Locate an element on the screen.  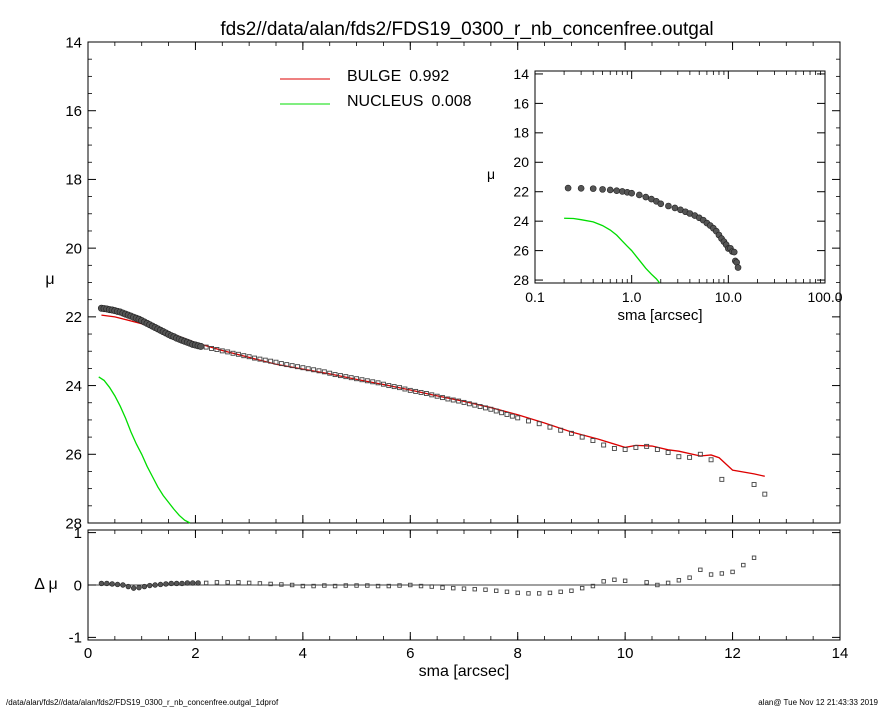
residual-sparse-points-series is located at coordinates (480, 575).